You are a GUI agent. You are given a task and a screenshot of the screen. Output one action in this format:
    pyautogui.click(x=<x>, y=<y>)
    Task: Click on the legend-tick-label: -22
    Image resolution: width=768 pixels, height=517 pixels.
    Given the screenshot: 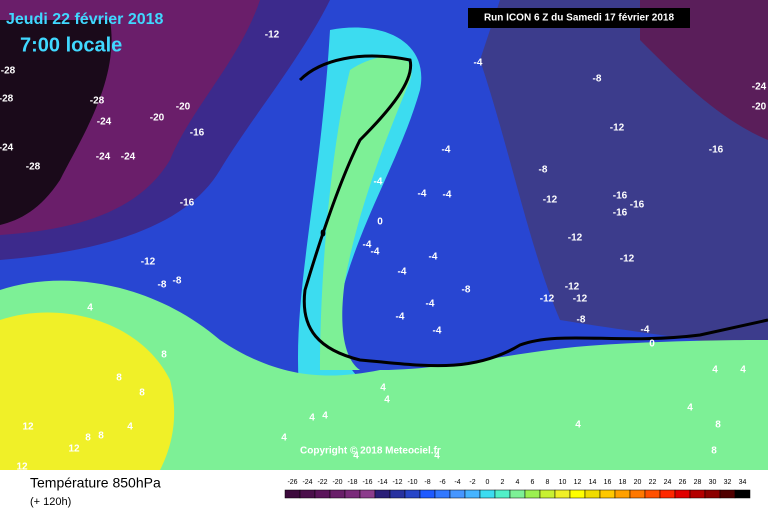 What is the action you would take?
    pyautogui.click(x=322, y=482)
    